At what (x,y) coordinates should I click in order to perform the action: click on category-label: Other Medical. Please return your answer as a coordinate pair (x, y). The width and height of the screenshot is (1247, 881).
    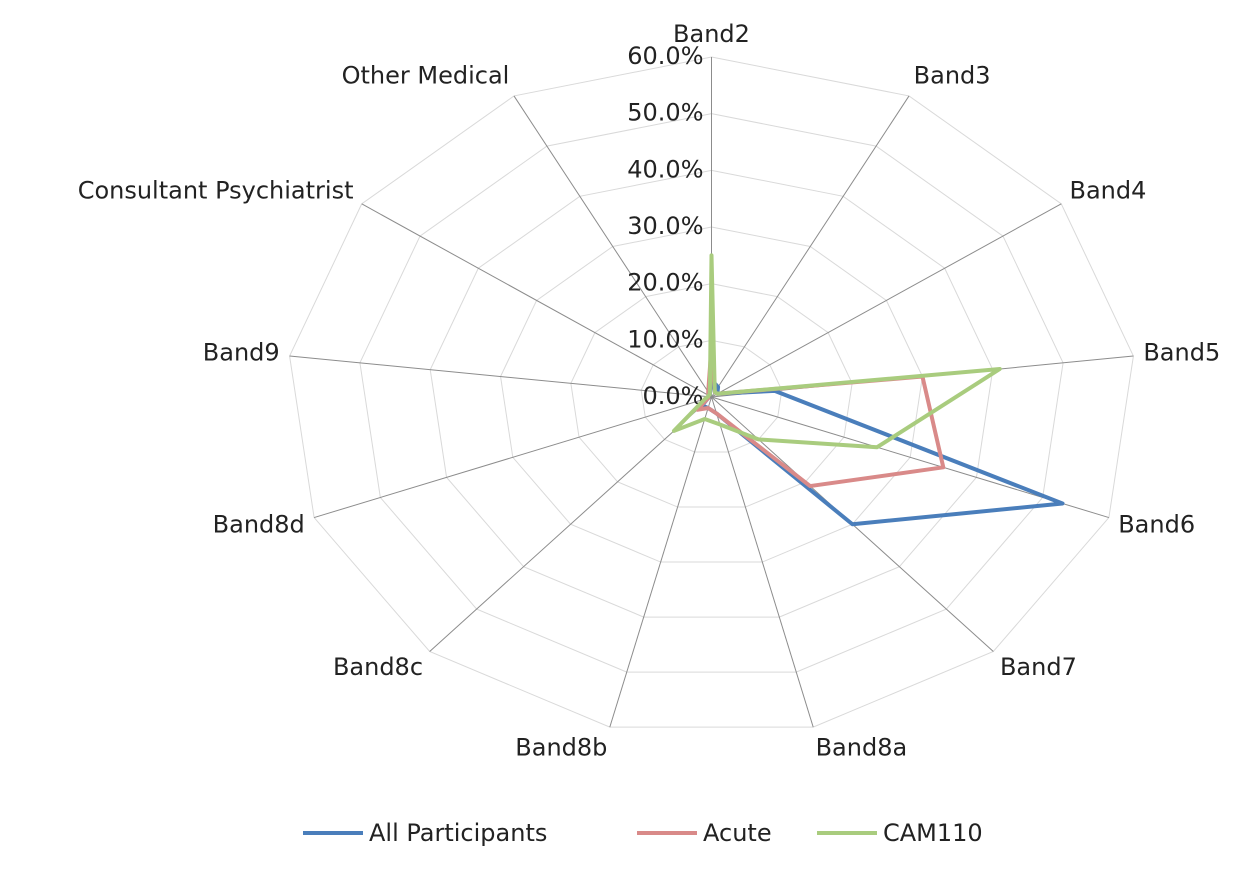
    Looking at the image, I should click on (426, 75).